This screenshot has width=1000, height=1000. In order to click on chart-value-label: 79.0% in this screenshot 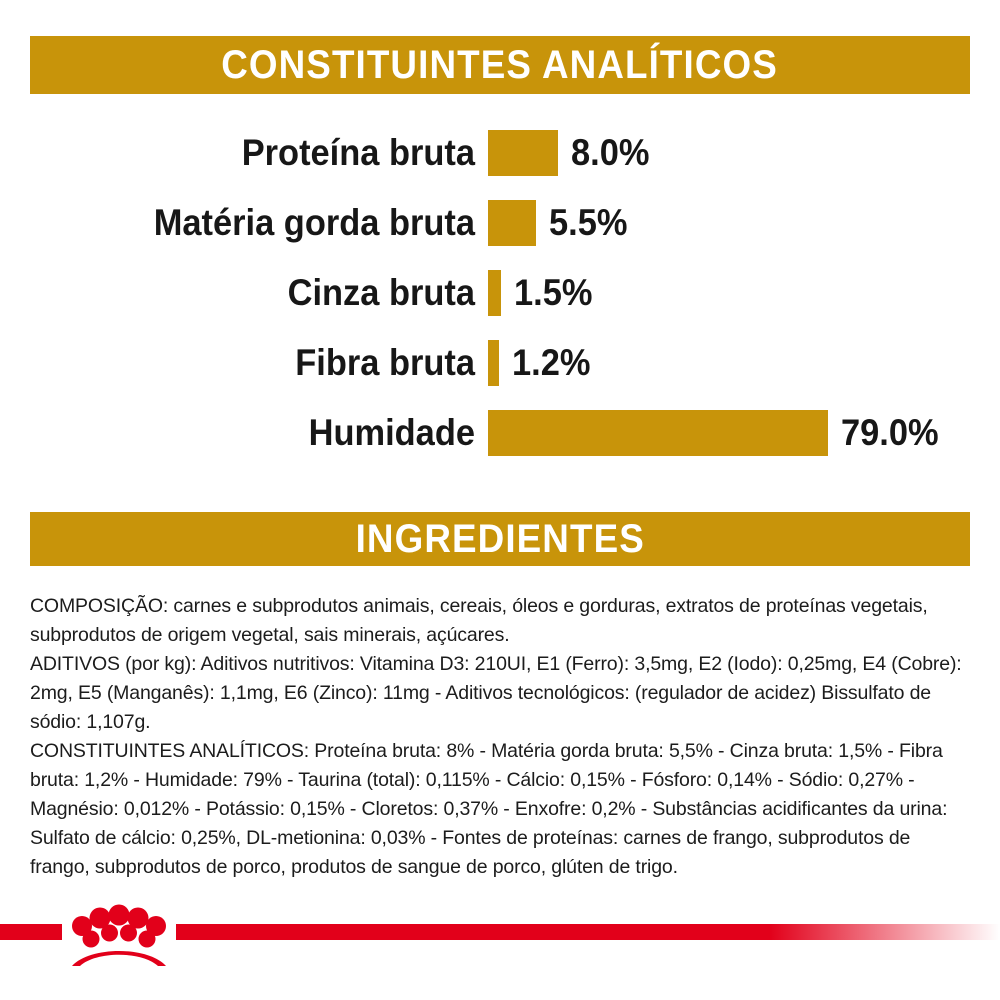, I will do `click(890, 432)`.